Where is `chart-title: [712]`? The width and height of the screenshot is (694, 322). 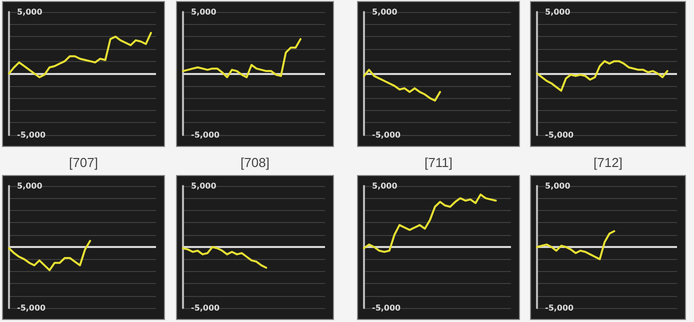
chart-title: [712] is located at coordinates (608, 162).